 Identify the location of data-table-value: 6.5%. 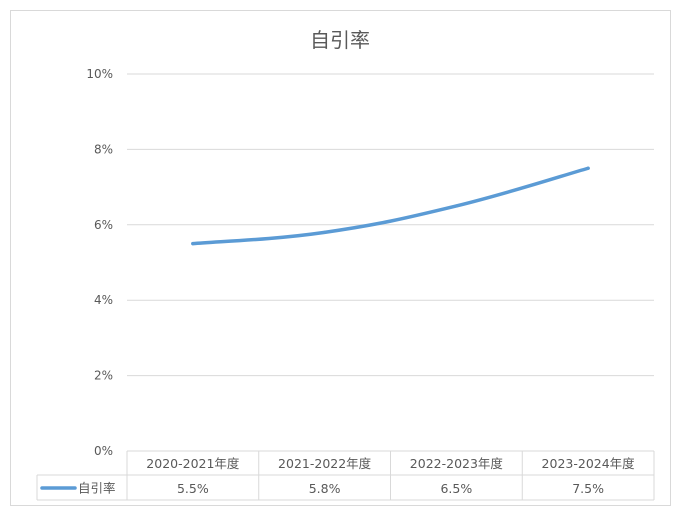
(456, 488).